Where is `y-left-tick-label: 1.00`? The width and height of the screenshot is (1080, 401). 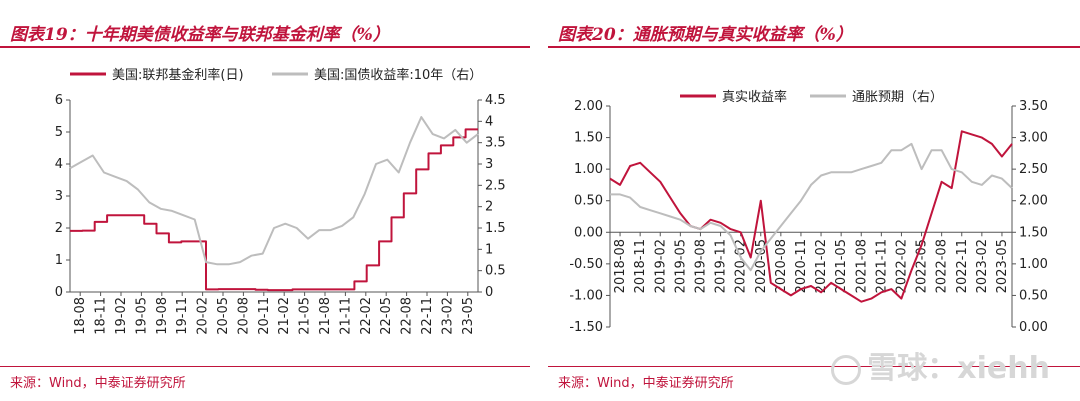 y-left-tick-label: 1.00 is located at coordinates (588, 169).